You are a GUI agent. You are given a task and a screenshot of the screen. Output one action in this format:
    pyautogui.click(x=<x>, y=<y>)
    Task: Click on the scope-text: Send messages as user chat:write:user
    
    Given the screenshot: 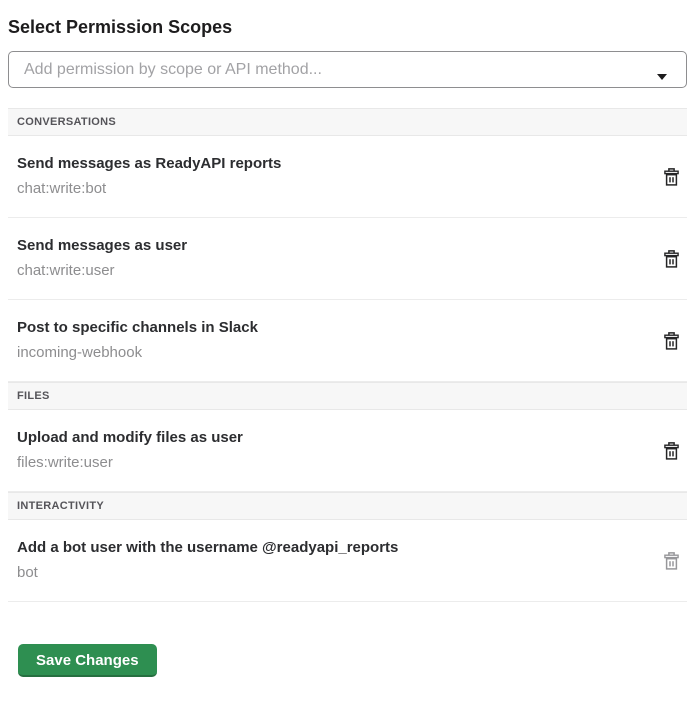 What is the action you would take?
    pyautogui.click(x=102, y=258)
    